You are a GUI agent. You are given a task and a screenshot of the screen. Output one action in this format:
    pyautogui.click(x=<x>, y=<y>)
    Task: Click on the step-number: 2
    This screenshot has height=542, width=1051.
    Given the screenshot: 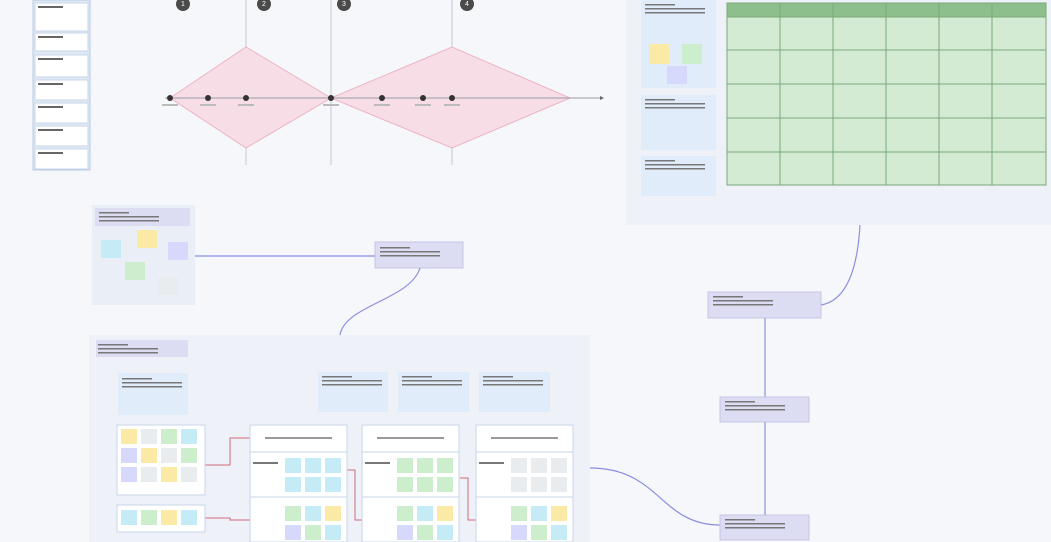 What is the action you would take?
    pyautogui.click(x=264, y=4)
    